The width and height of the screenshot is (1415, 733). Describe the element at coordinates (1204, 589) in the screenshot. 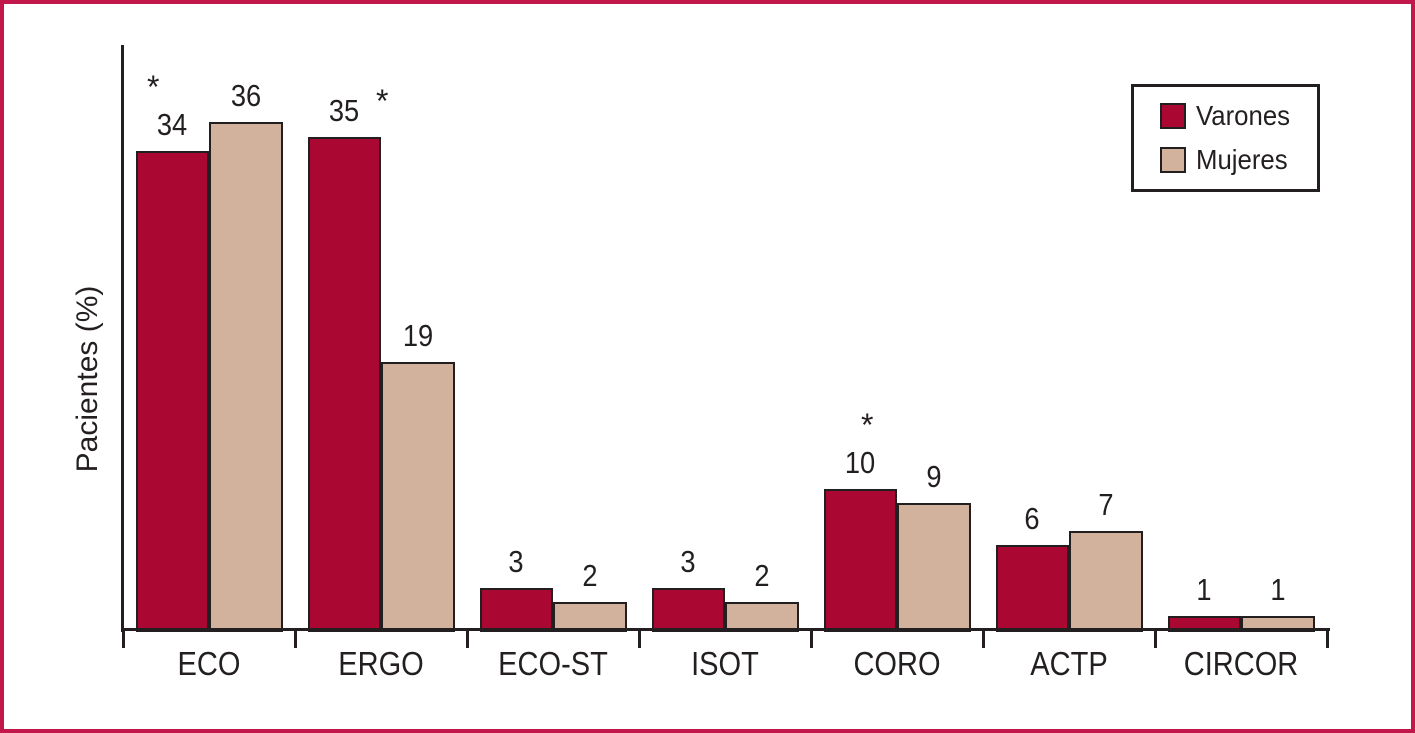

I see `bar-value-label-varones-circor: 1` at that location.